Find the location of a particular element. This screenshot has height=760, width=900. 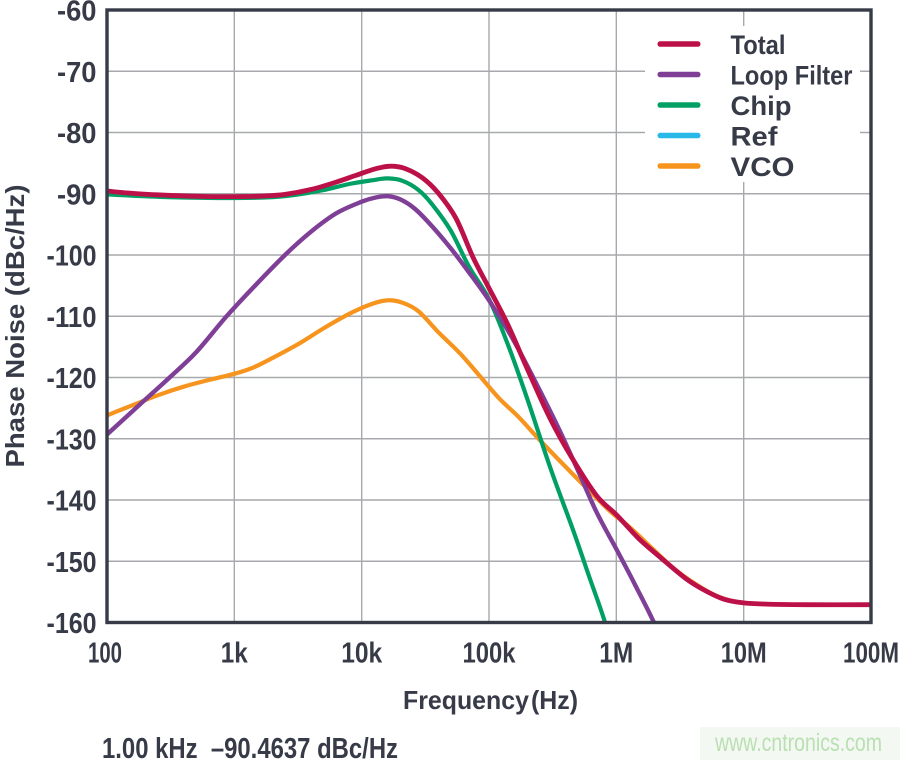

svg-text: 1.00 kHz –90.4637 dBc/Hz is located at coordinates (250, 746).